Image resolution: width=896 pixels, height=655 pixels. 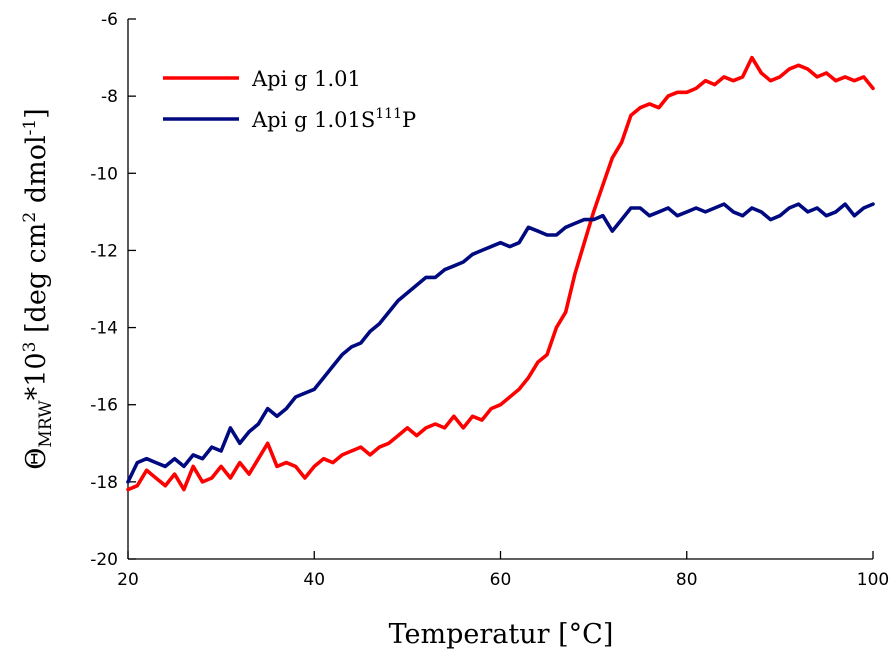 I want to click on y-tick-label: -12, so click(x=104, y=251).